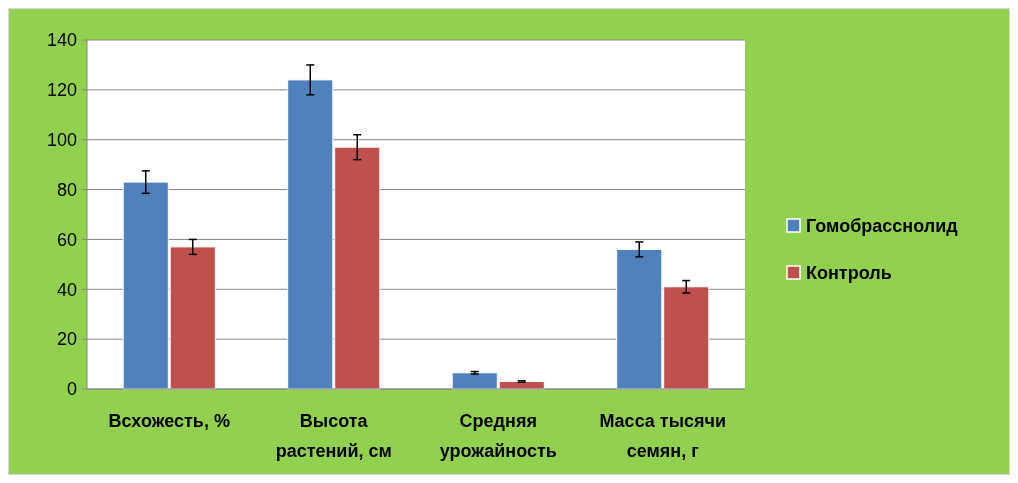 This screenshot has height=483, width=1018. I want to click on x-tick-label: Всхожесть, %, so click(169, 421).